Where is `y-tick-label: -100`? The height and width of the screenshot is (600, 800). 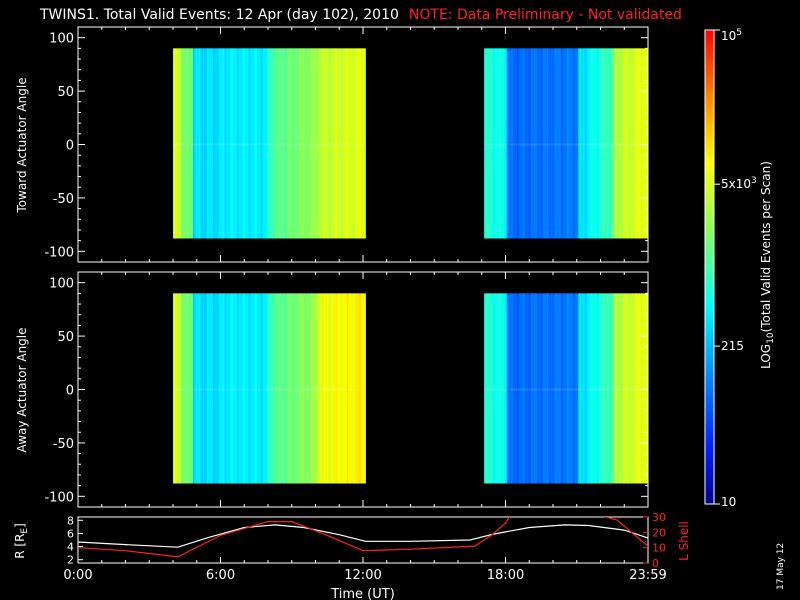 y-tick-label: -100 is located at coordinates (59, 497).